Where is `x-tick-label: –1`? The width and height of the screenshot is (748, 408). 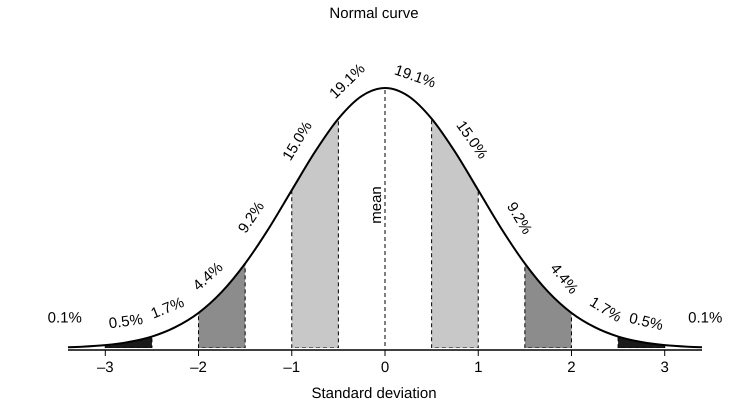 x-tick-label: –1 is located at coordinates (291, 367).